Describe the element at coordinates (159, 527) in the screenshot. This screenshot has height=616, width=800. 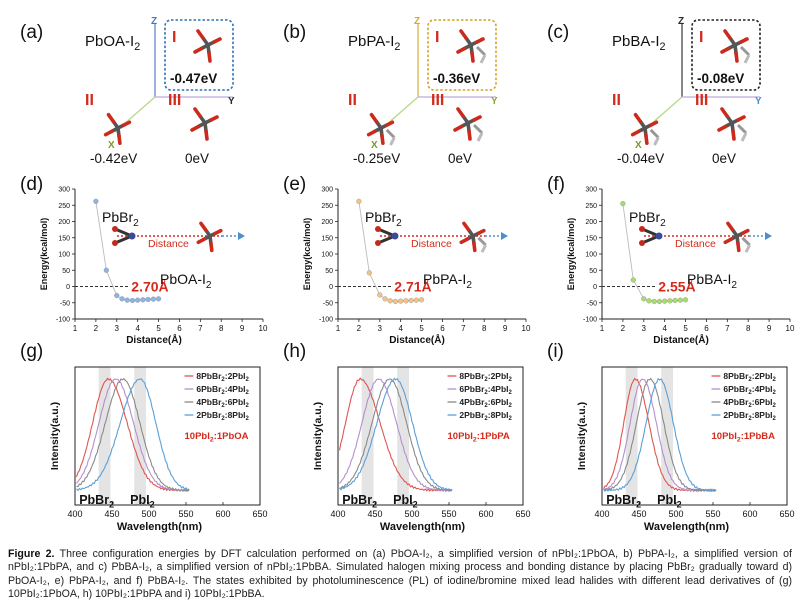
I see `x-axis-title: Wavelength(nm)` at that location.